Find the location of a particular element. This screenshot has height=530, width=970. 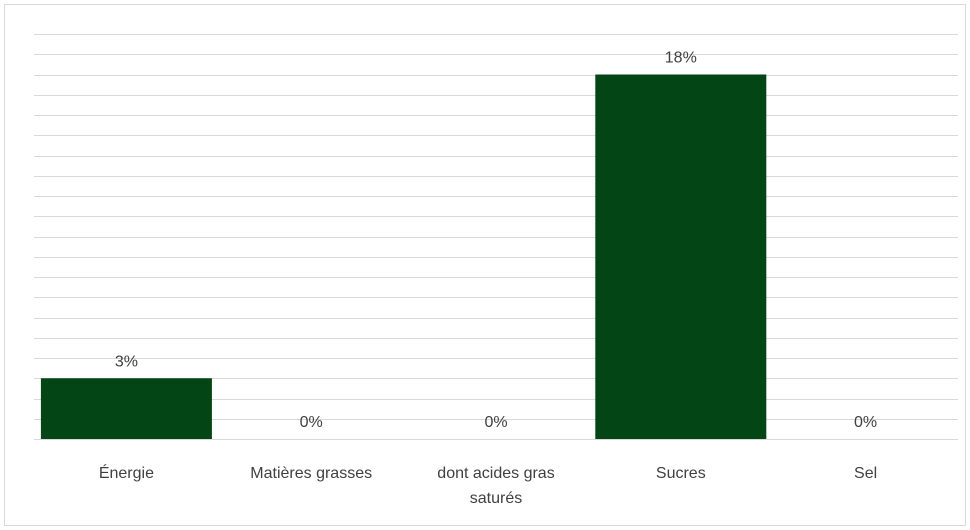

x-tick-label-line: Matières grasses is located at coordinates (311, 473).